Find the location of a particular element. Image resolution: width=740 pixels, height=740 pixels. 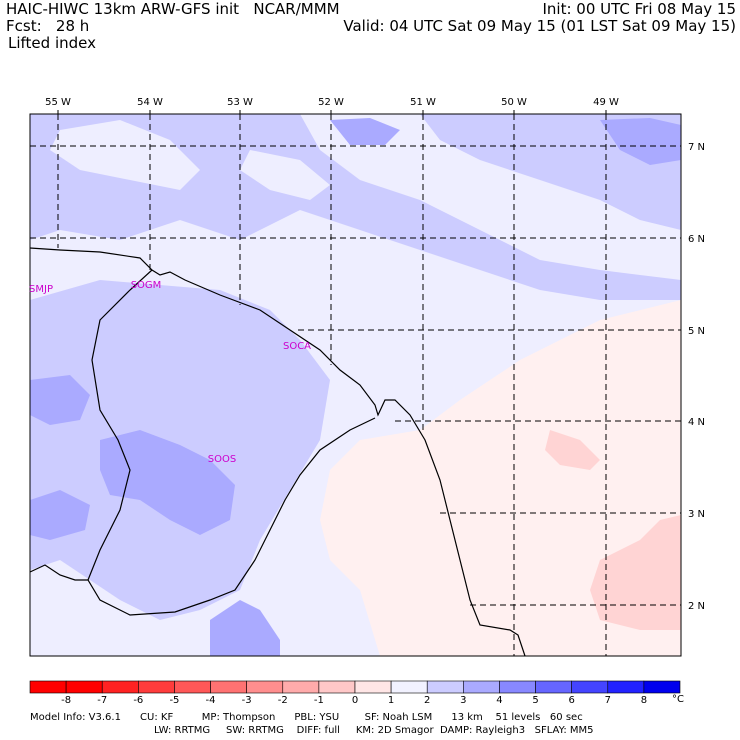

lat-label: 4 N is located at coordinates (696, 422).